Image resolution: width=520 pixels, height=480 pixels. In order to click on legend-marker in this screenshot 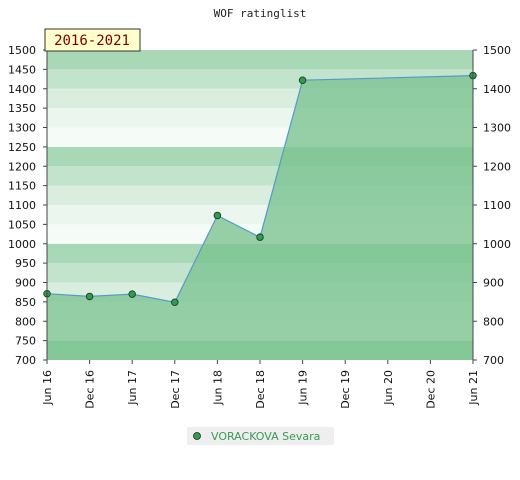, I will do `click(197, 436)`.